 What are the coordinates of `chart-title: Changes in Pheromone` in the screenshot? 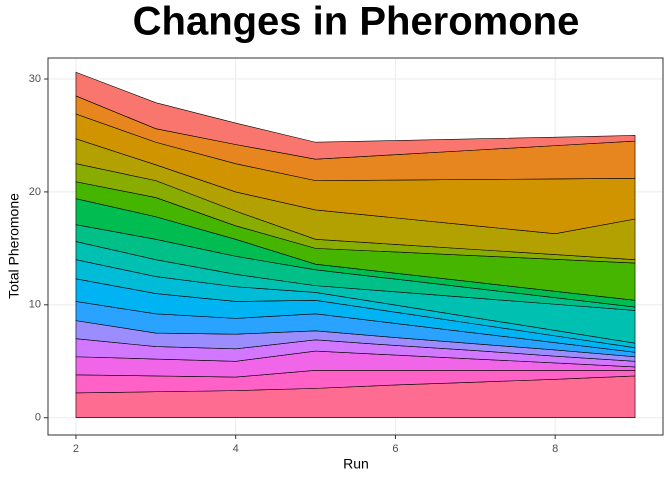 It's located at (356, 22).